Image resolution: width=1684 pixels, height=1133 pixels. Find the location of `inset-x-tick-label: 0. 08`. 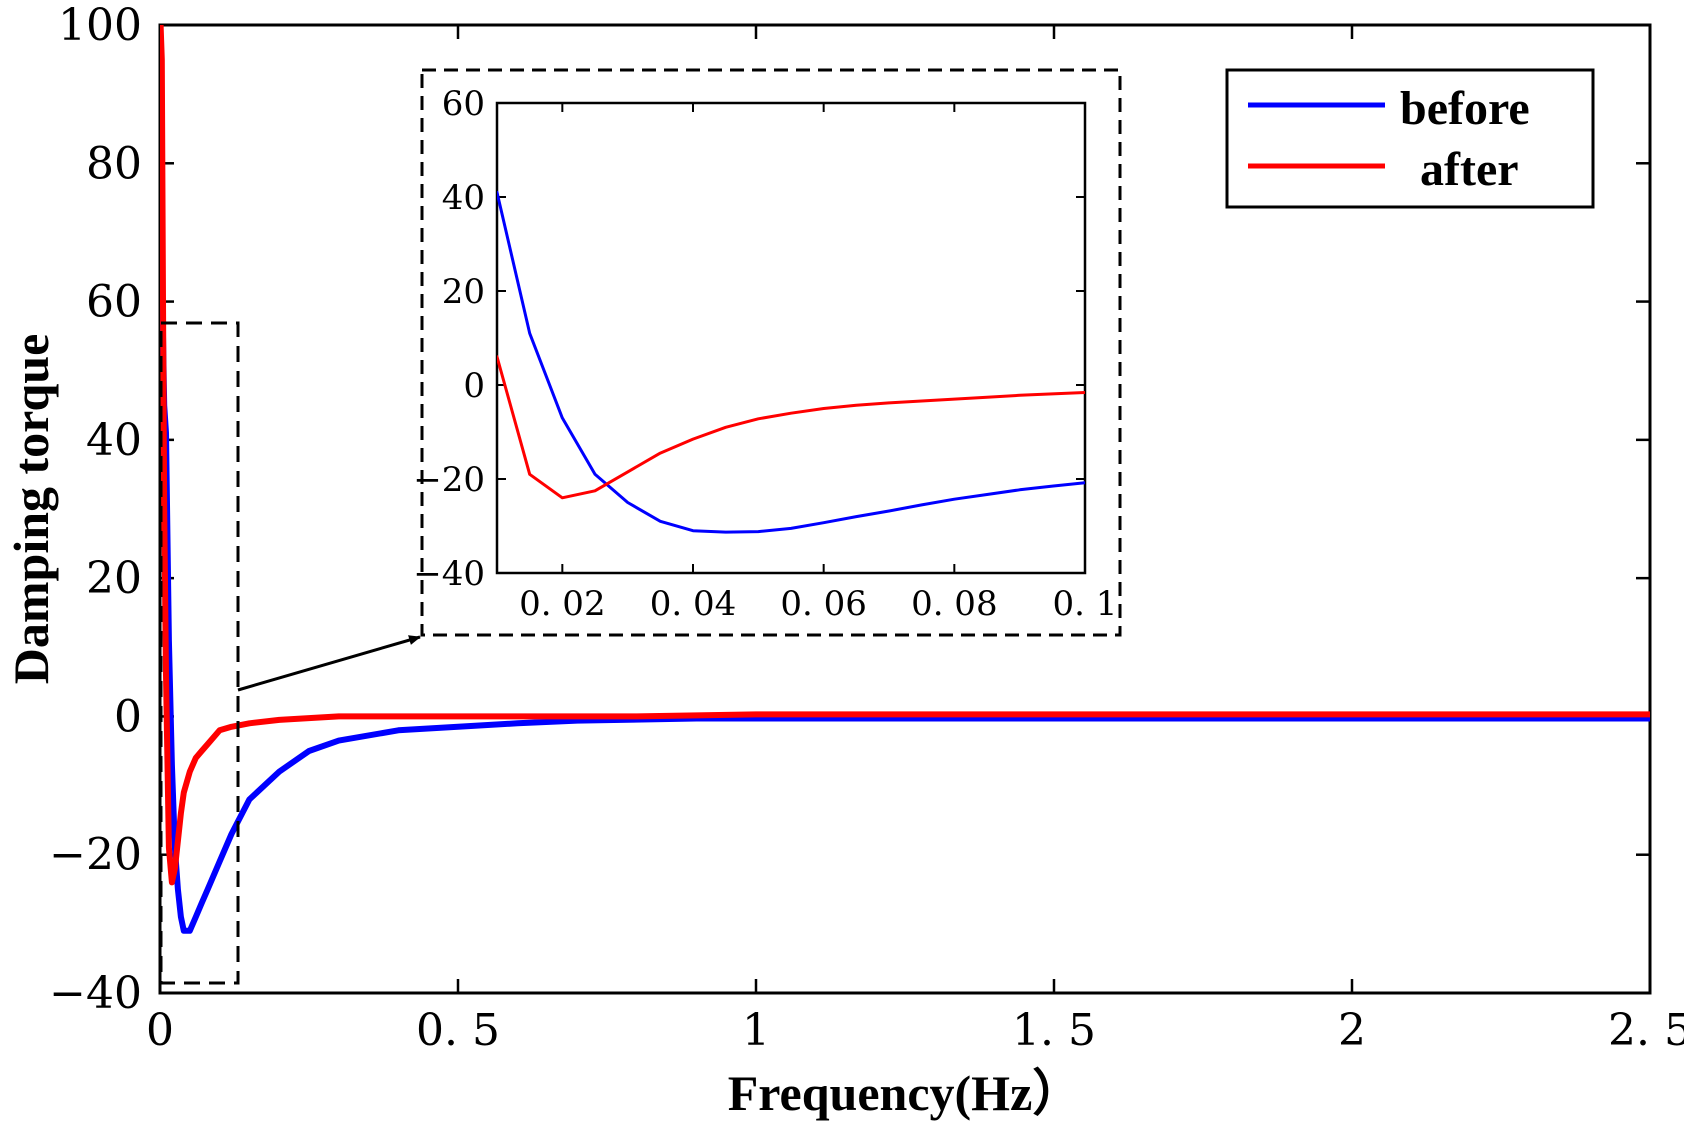

inset-x-tick-label: 0. 08 is located at coordinates (954, 604).